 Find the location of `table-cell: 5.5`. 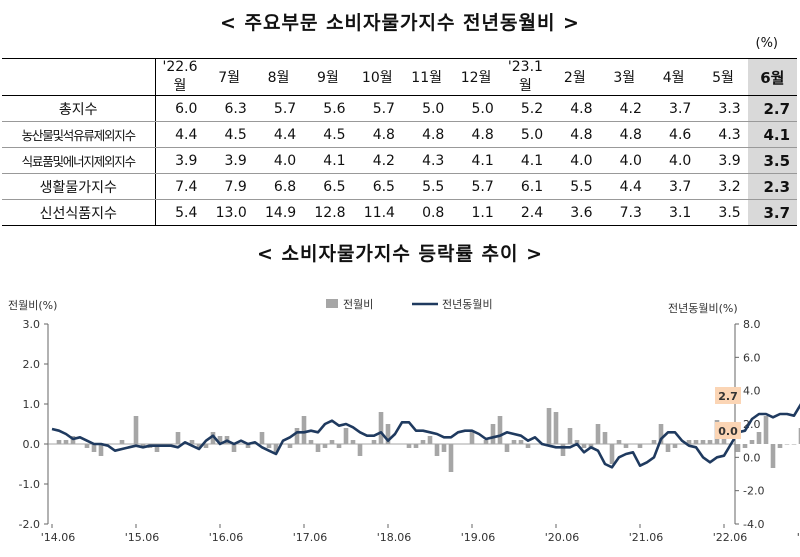

table-cell: 5.5 is located at coordinates (426, 186).